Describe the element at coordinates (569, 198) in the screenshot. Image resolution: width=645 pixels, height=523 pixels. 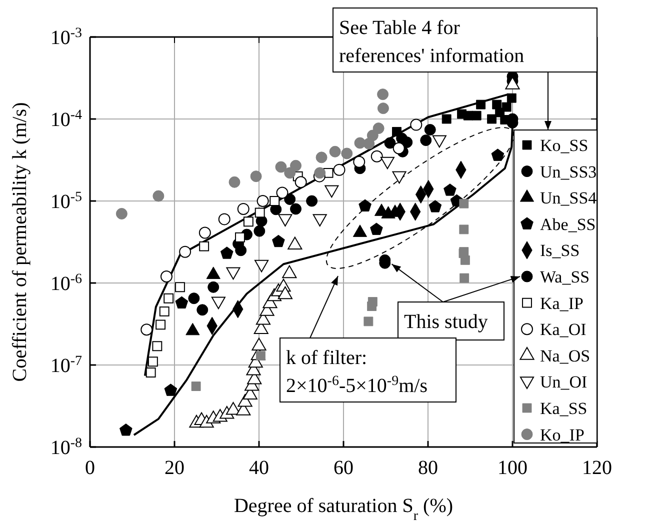
I see `legend-label: Un_SS4` at that location.